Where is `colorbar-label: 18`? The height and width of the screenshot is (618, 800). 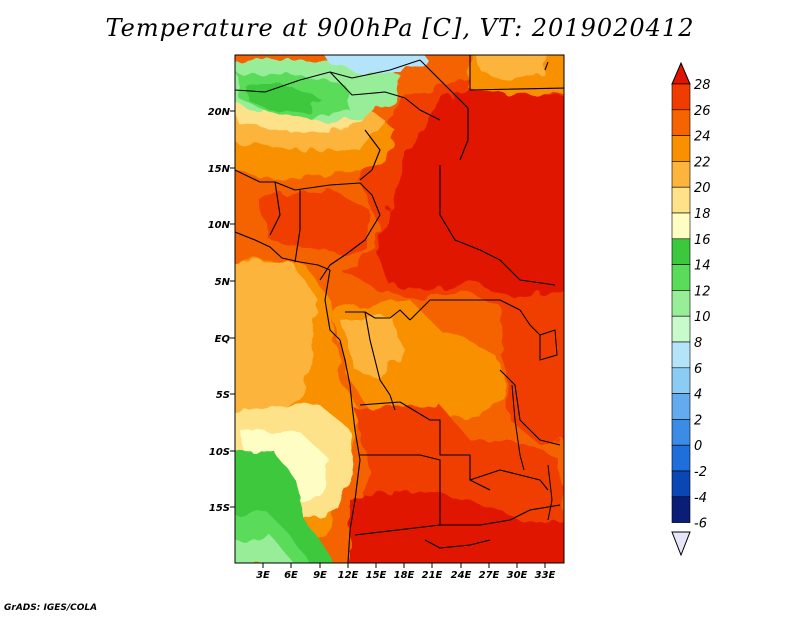 colorbar-label: 18 is located at coordinates (702, 214).